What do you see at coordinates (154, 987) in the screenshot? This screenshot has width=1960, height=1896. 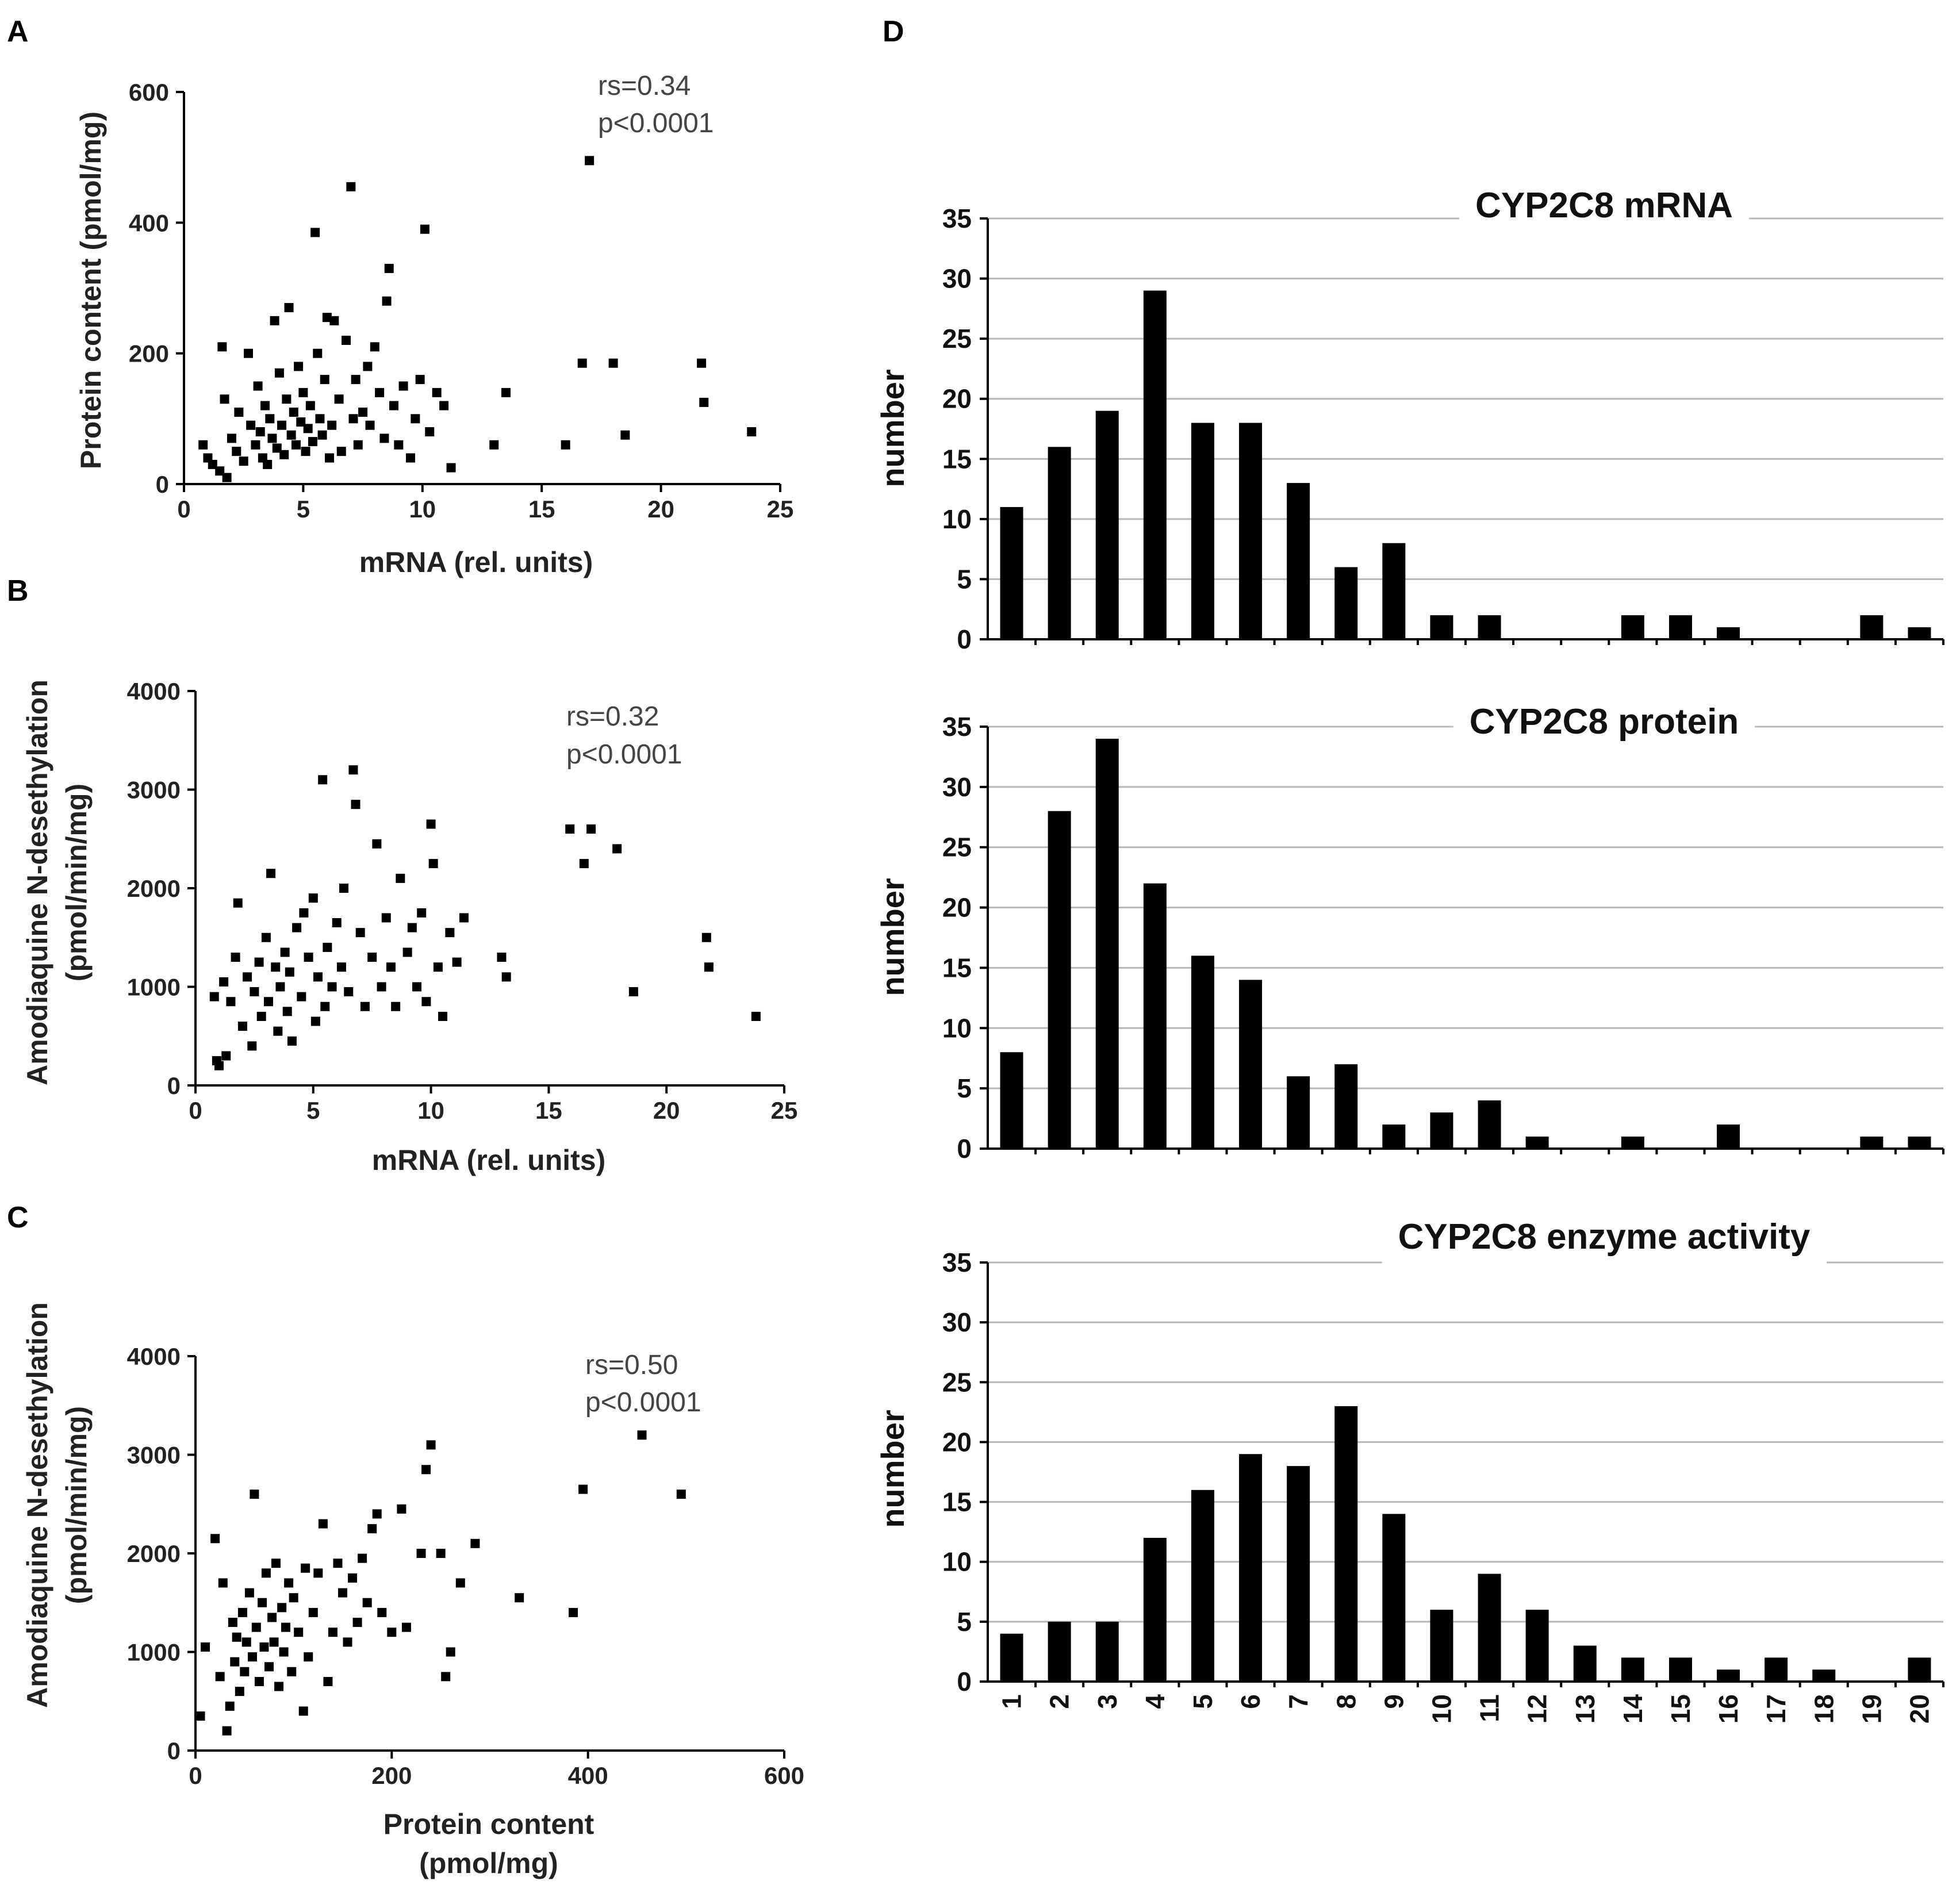 I see `scatter-b-y-tick-label: 1000` at bounding box center [154, 987].